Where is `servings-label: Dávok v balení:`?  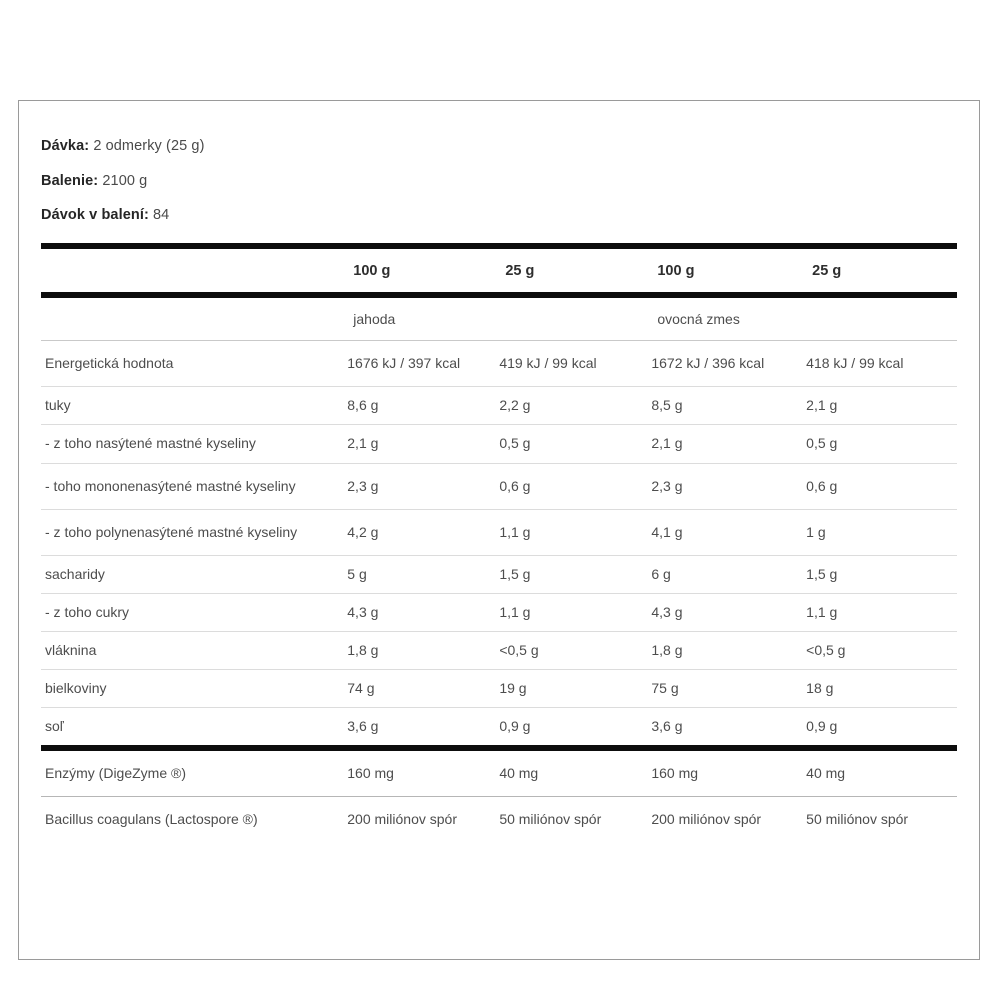 servings-label: Dávok v balení: is located at coordinates (95, 215).